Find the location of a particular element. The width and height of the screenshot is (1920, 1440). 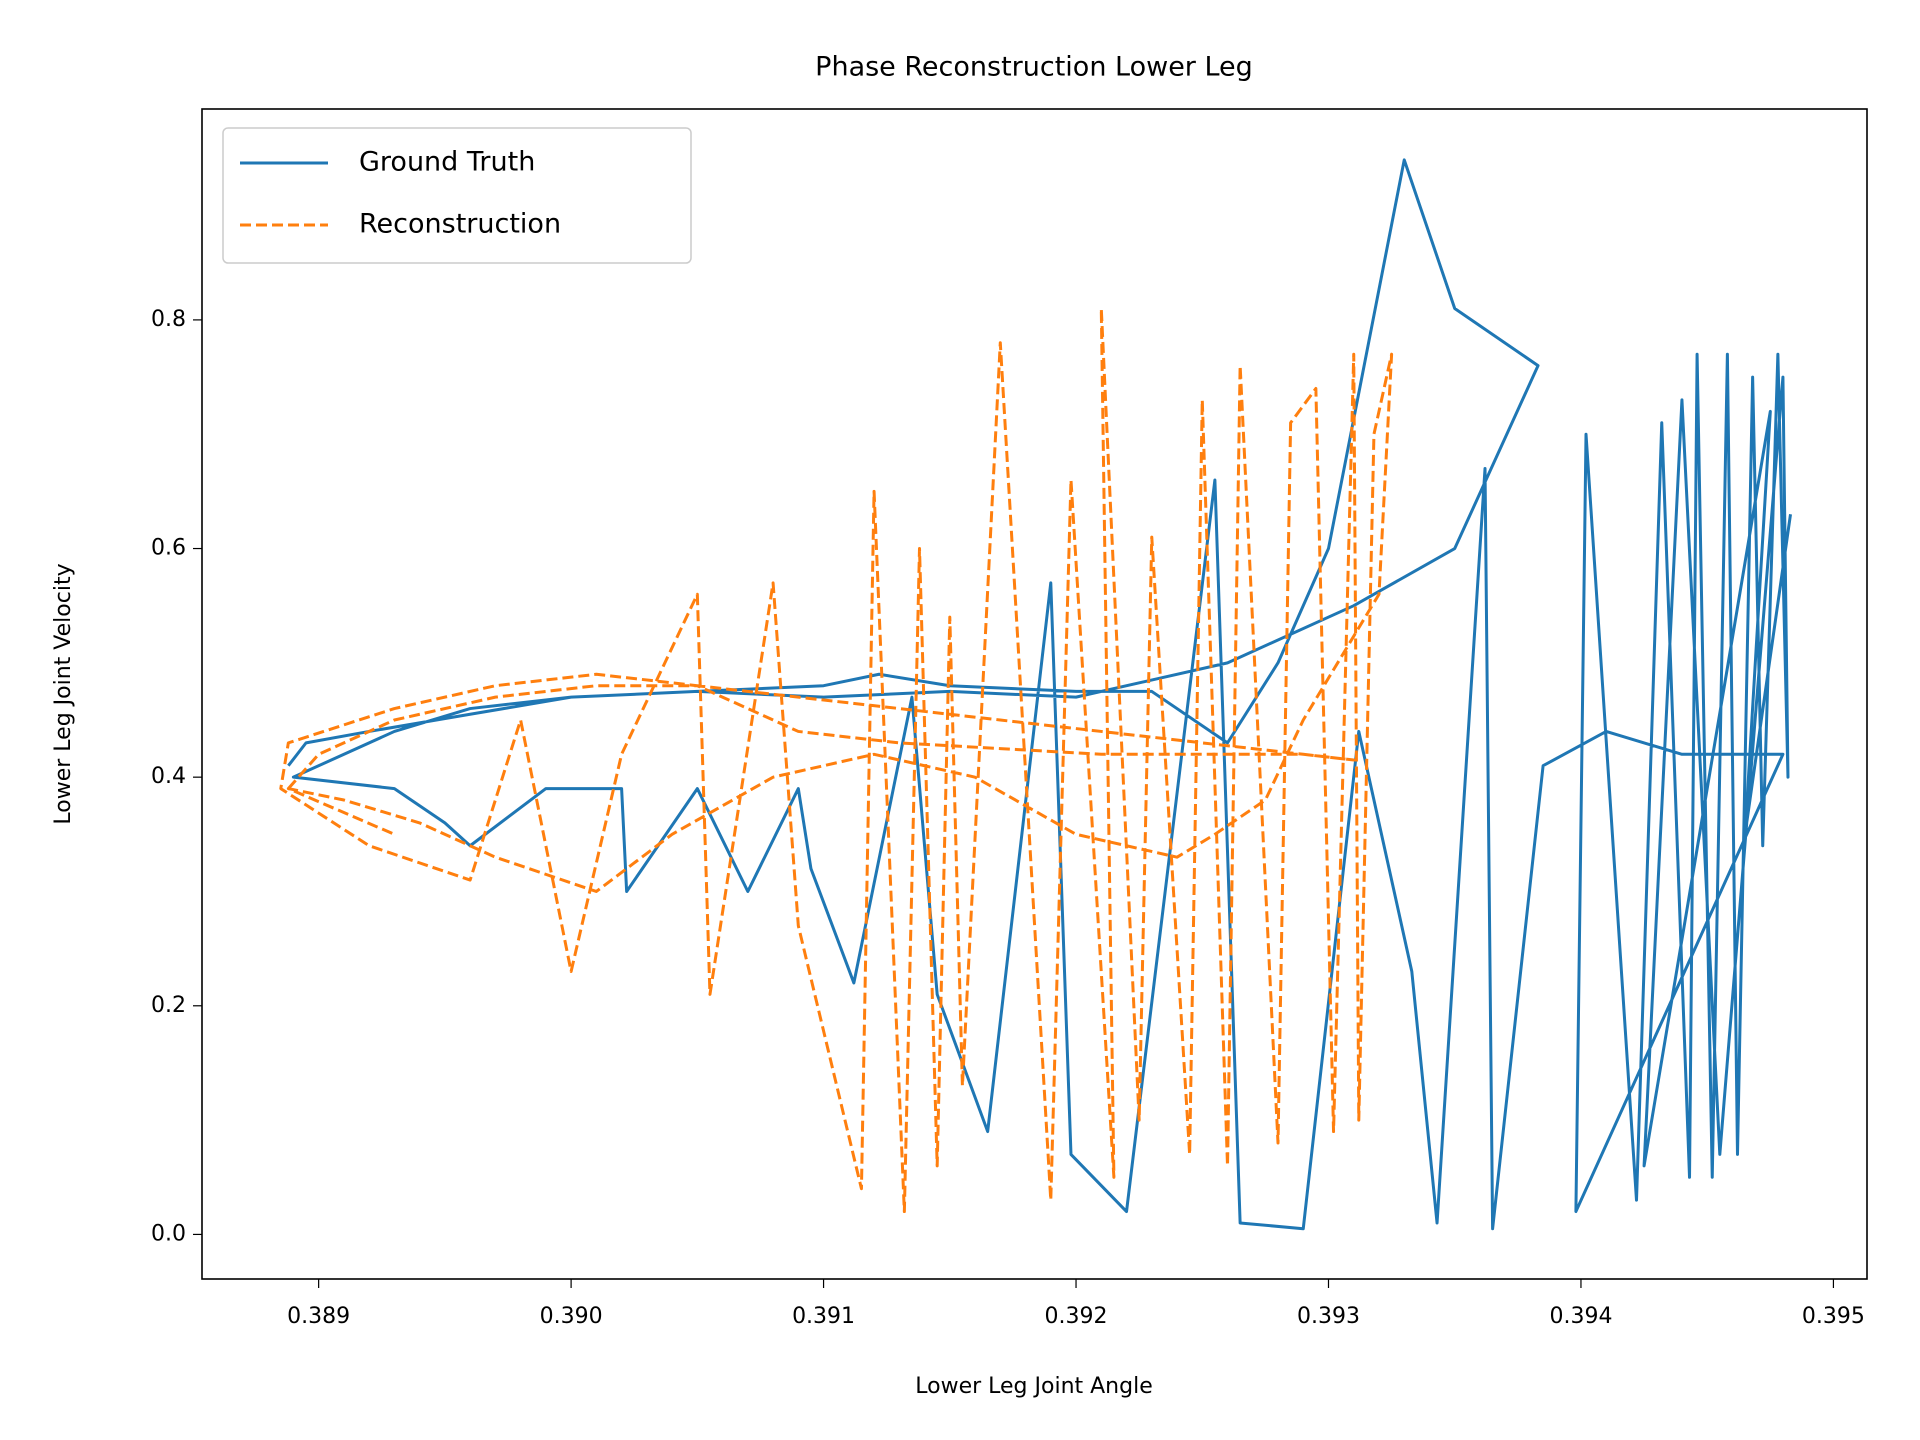

y-tick-label: 0.2 is located at coordinates (168, 1005).